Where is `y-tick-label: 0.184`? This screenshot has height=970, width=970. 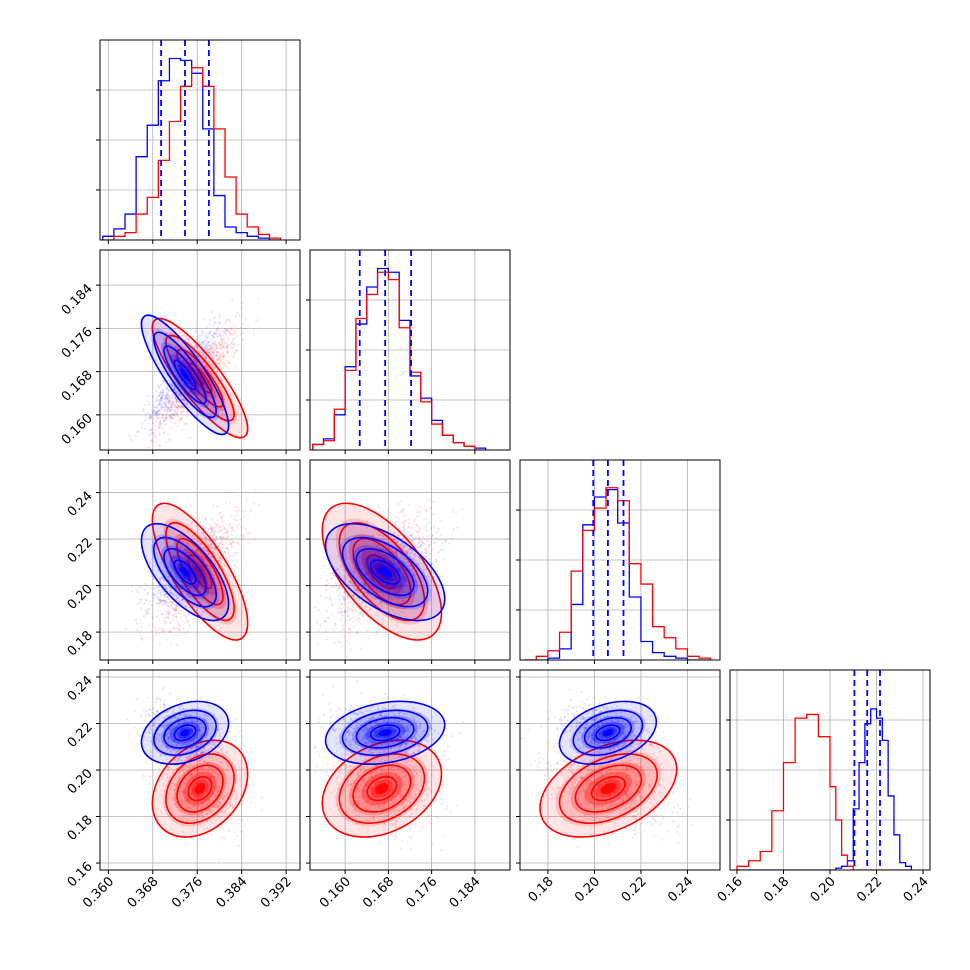 y-tick-label: 0.184 is located at coordinates (77, 299).